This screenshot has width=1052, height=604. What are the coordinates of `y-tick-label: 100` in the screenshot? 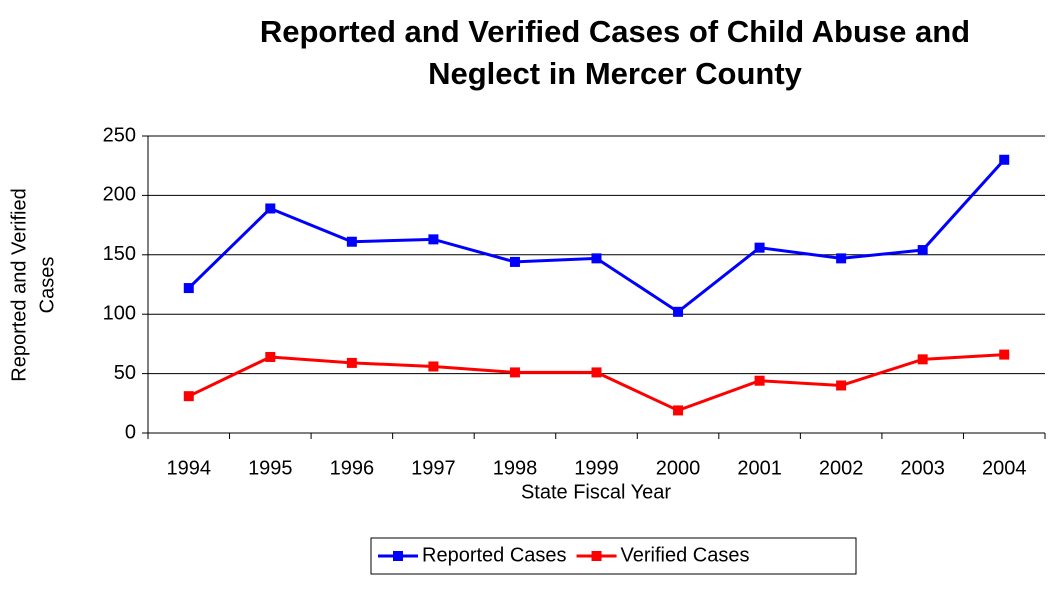 It's located at (119, 313).